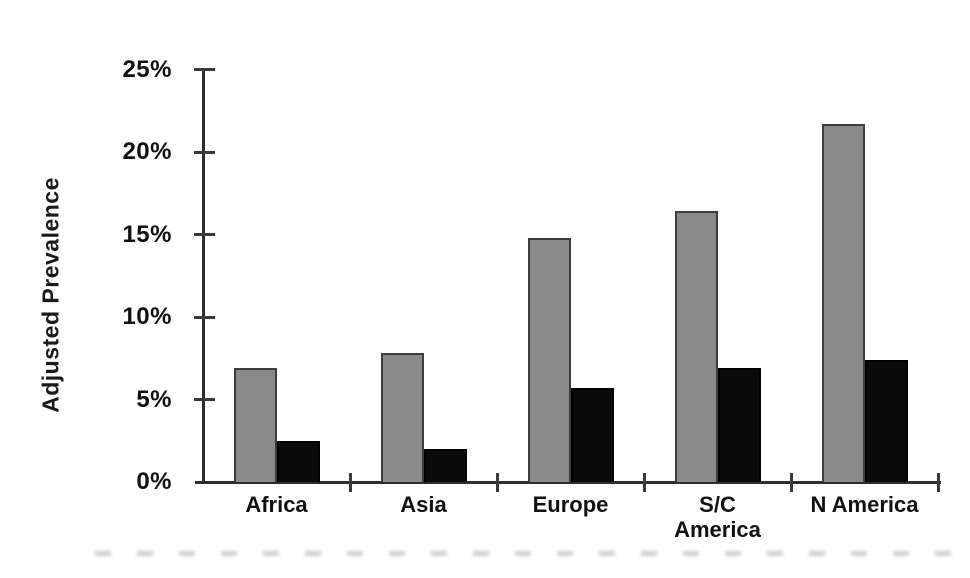 This screenshot has height=578, width=970. Describe the element at coordinates (592, 434) in the screenshot. I see `bar-europe-black` at that location.